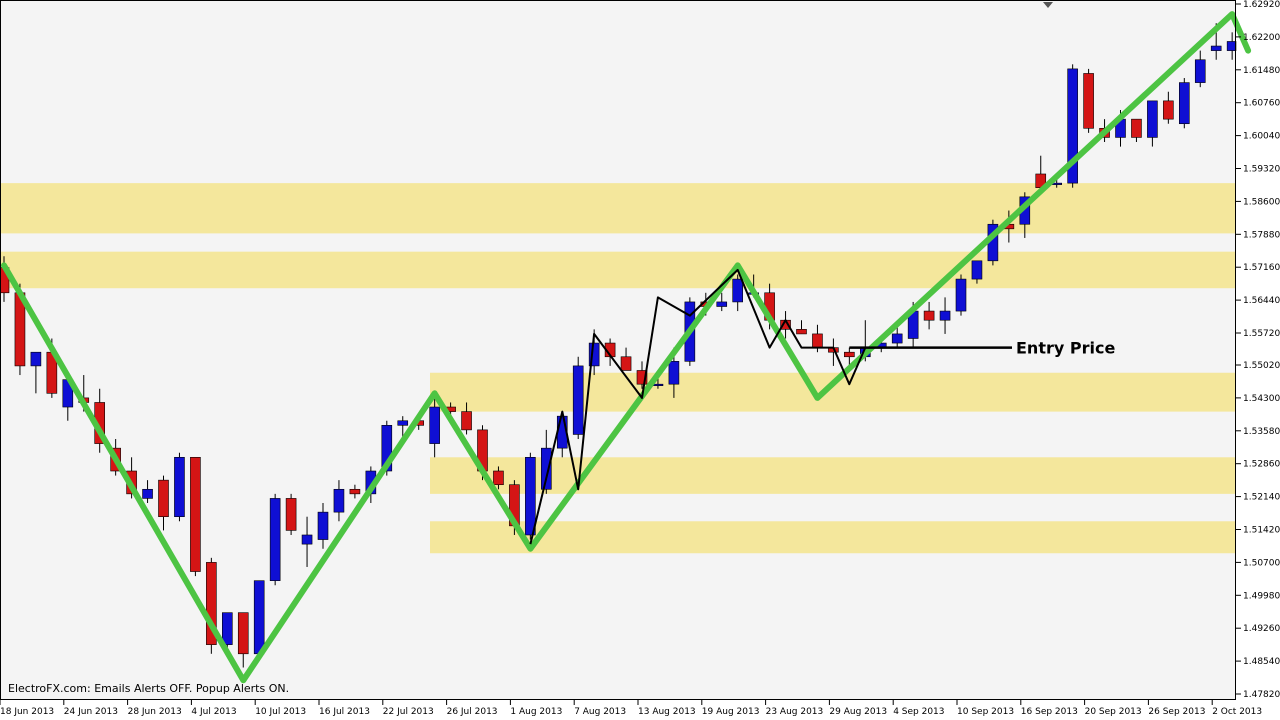 Image resolution: width=1280 pixels, height=720 pixels. What do you see at coordinates (1261, 563) in the screenshot?
I see `price-tick-label: 1.50700` at bounding box center [1261, 563].